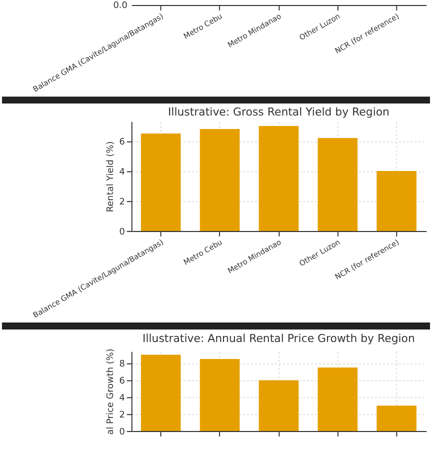 The height and width of the screenshot is (467, 432). What do you see at coordinates (278, 339) in the screenshot?
I see `chart-title: Illustrative: Annual Rental Price Growth by Region` at bounding box center [278, 339].